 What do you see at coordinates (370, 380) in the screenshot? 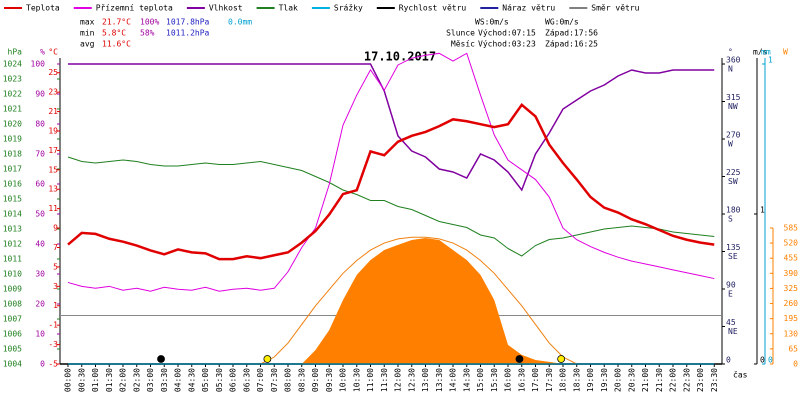
I see `x-tick-label: 11:00` at bounding box center [370, 380].